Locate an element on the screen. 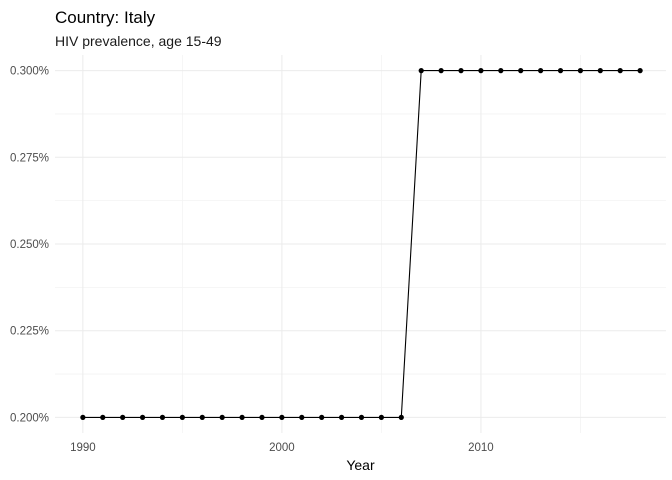 Image resolution: width=672 pixels, height=480 pixels. x-tick-label: 2000 is located at coordinates (282, 448).